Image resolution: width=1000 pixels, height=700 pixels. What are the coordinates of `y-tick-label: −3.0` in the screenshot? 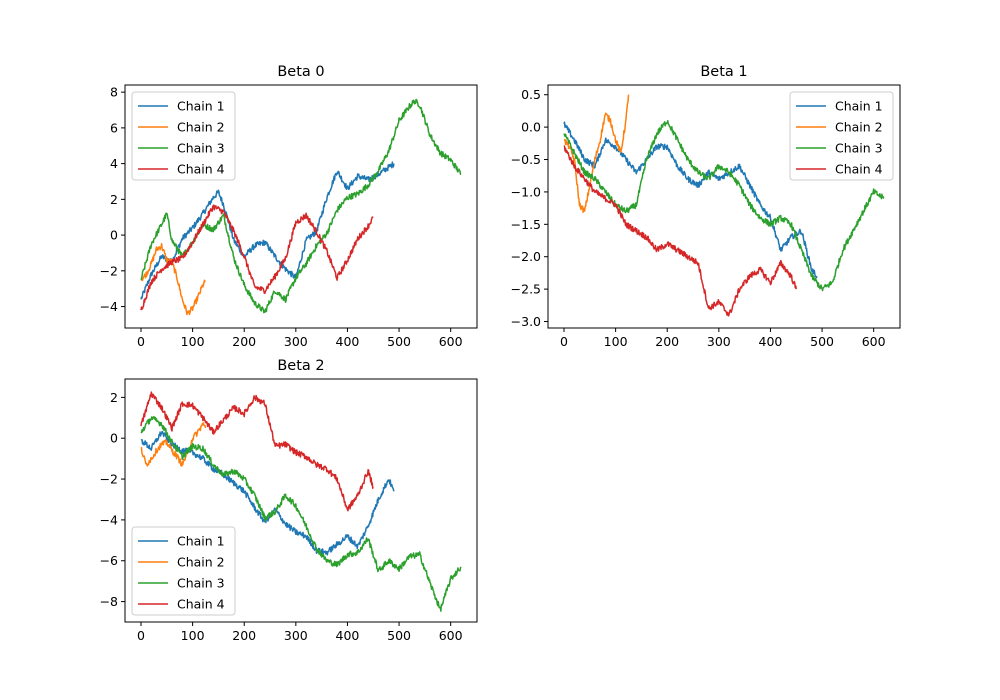 It's located at (526, 321).